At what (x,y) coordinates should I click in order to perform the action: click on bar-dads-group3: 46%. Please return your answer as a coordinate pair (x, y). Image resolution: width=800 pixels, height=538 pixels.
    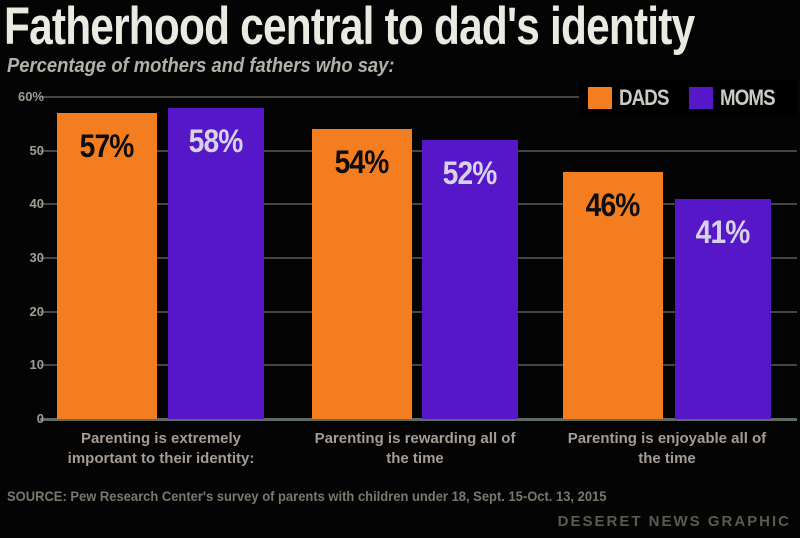
    Looking at the image, I should click on (613, 295).